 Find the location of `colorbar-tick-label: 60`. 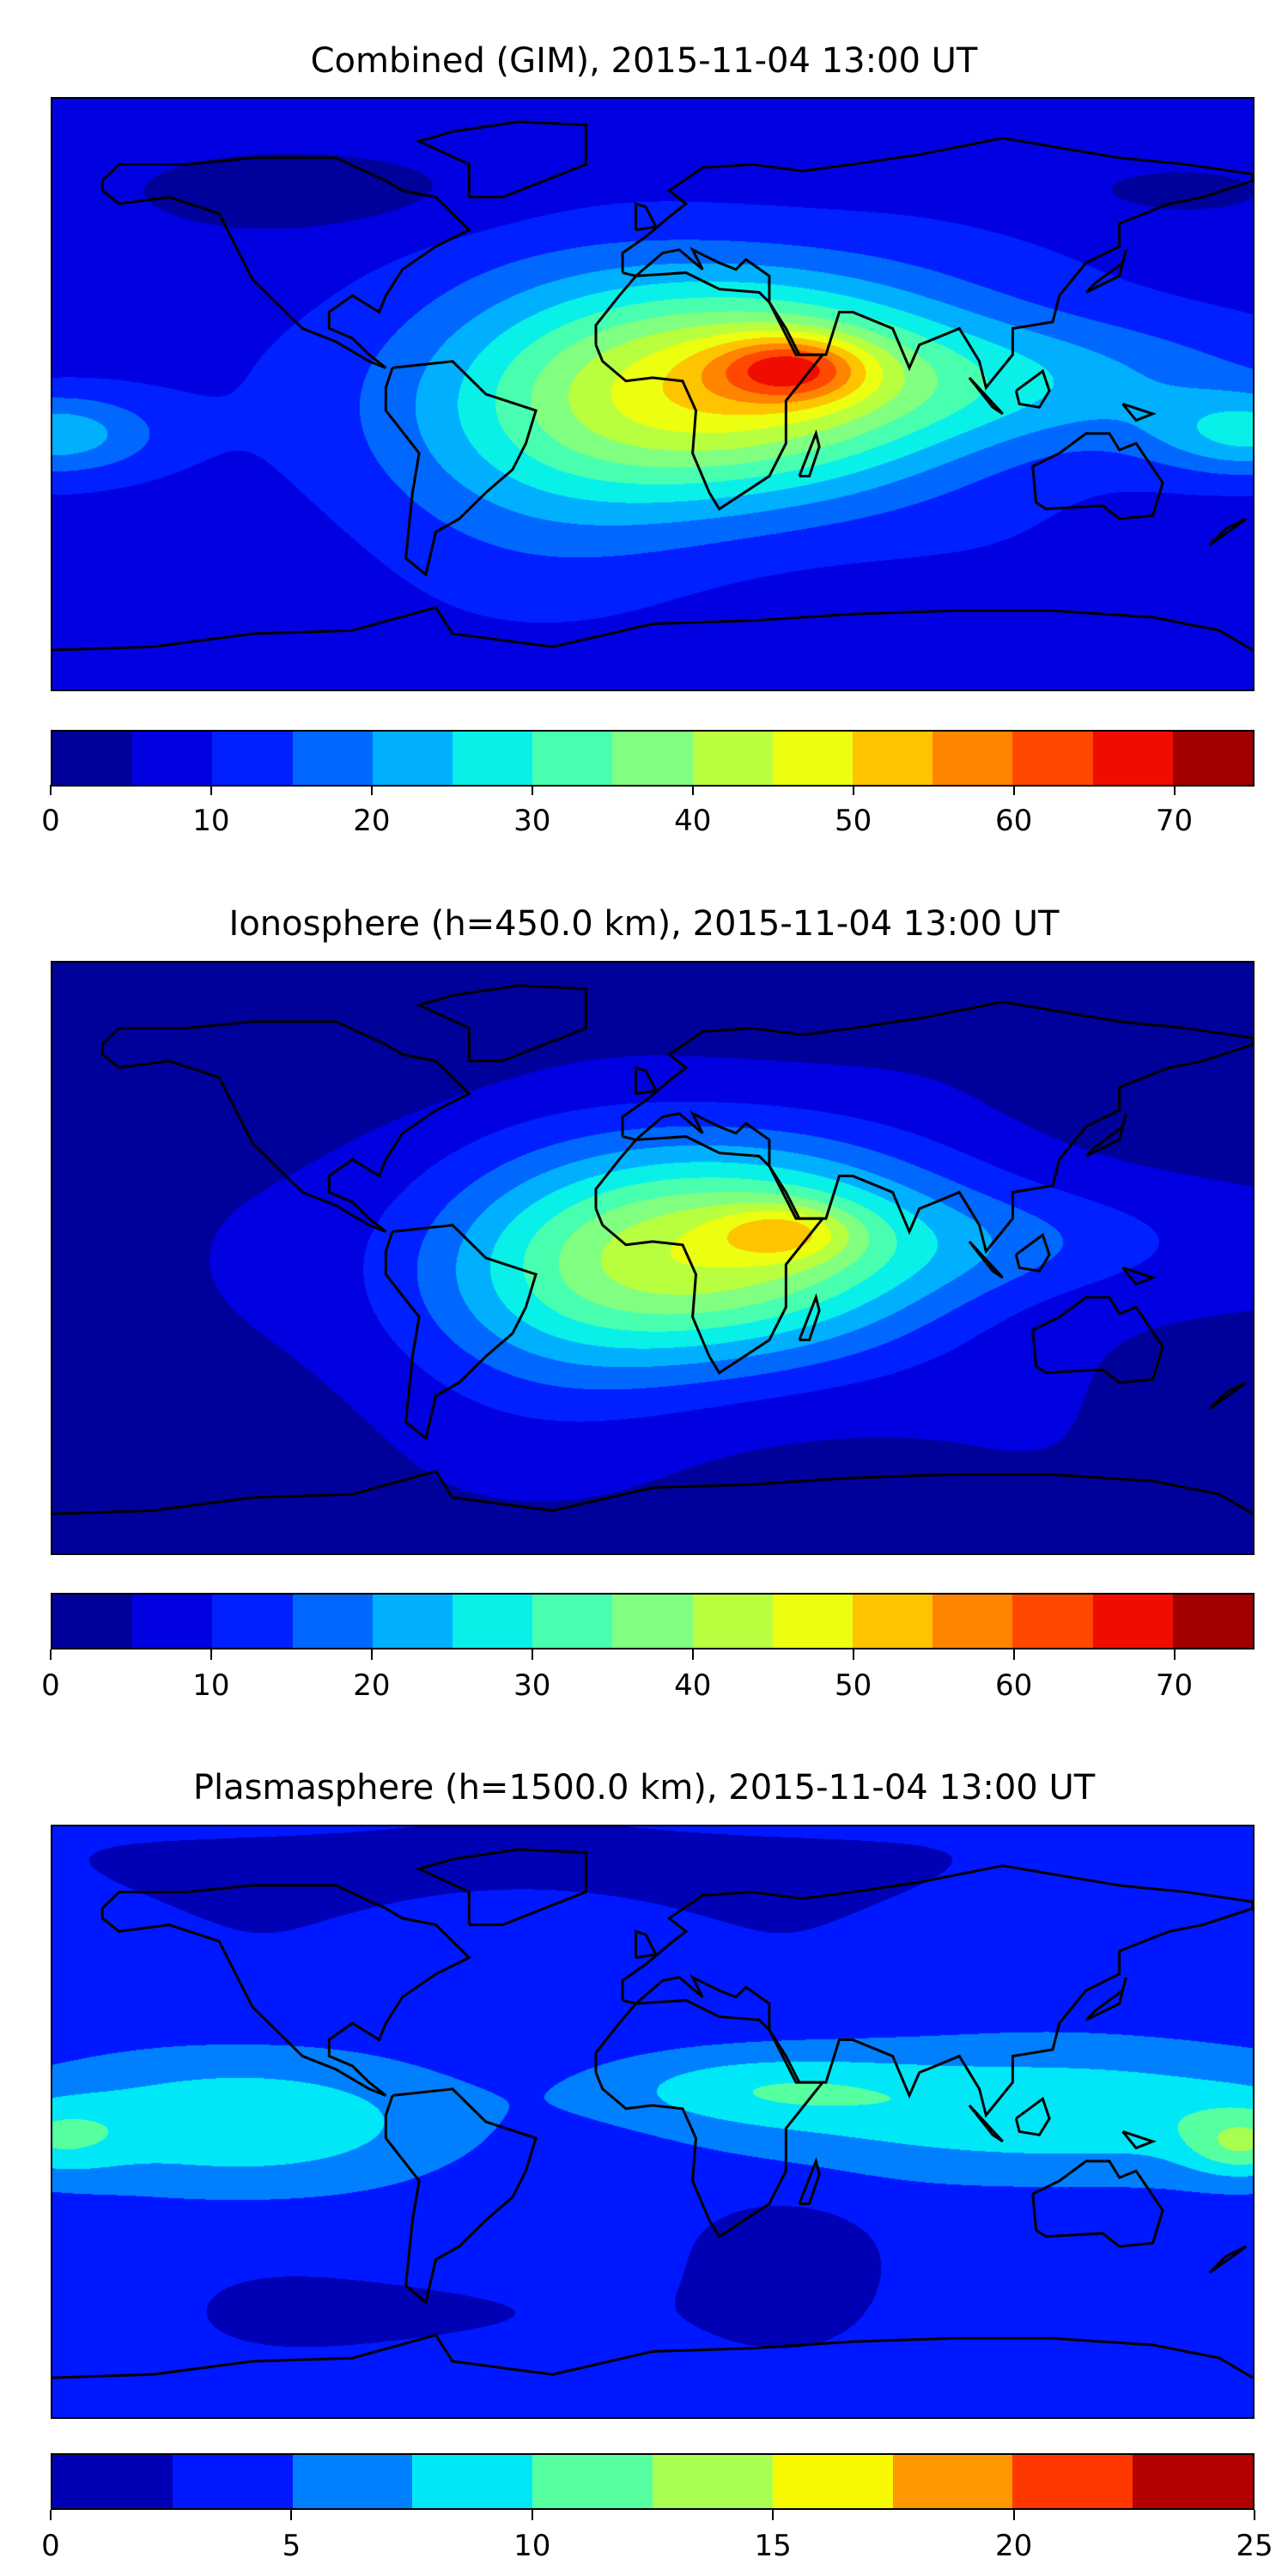

colorbar-tick-label: 60 is located at coordinates (1013, 1686).